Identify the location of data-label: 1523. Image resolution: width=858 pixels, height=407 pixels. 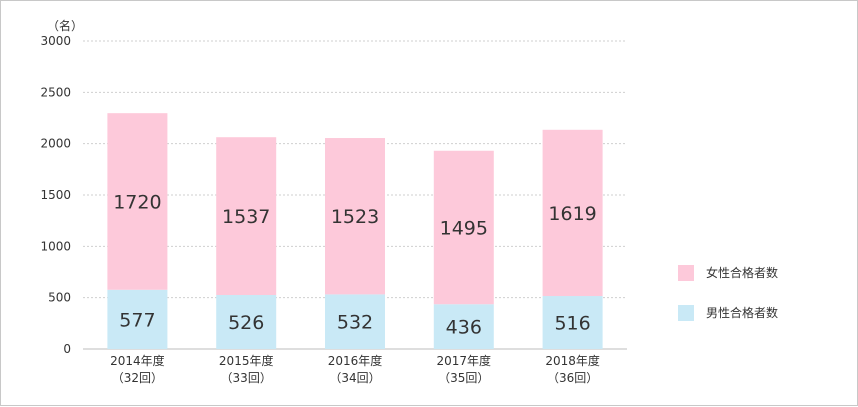
(355, 217).